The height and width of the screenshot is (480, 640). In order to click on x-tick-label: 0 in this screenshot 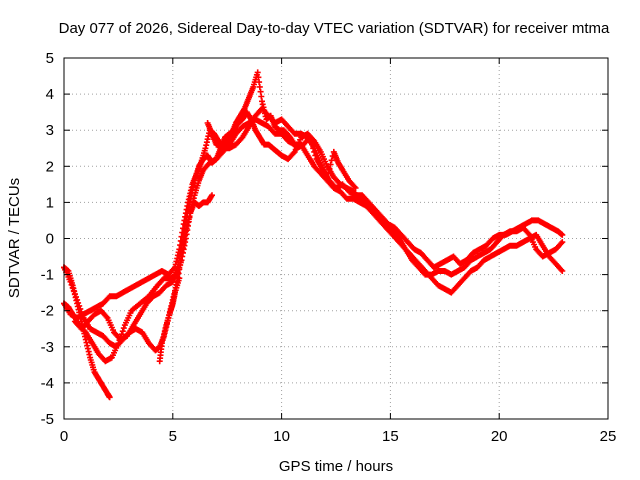, I will do `click(64, 436)`.